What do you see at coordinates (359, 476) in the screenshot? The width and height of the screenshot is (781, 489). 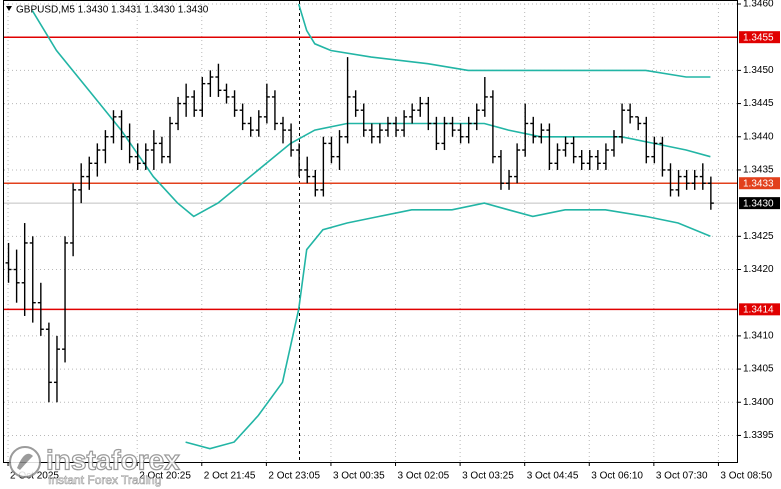 I see `x-tick-label: 3 Oct 00:35` at bounding box center [359, 476].